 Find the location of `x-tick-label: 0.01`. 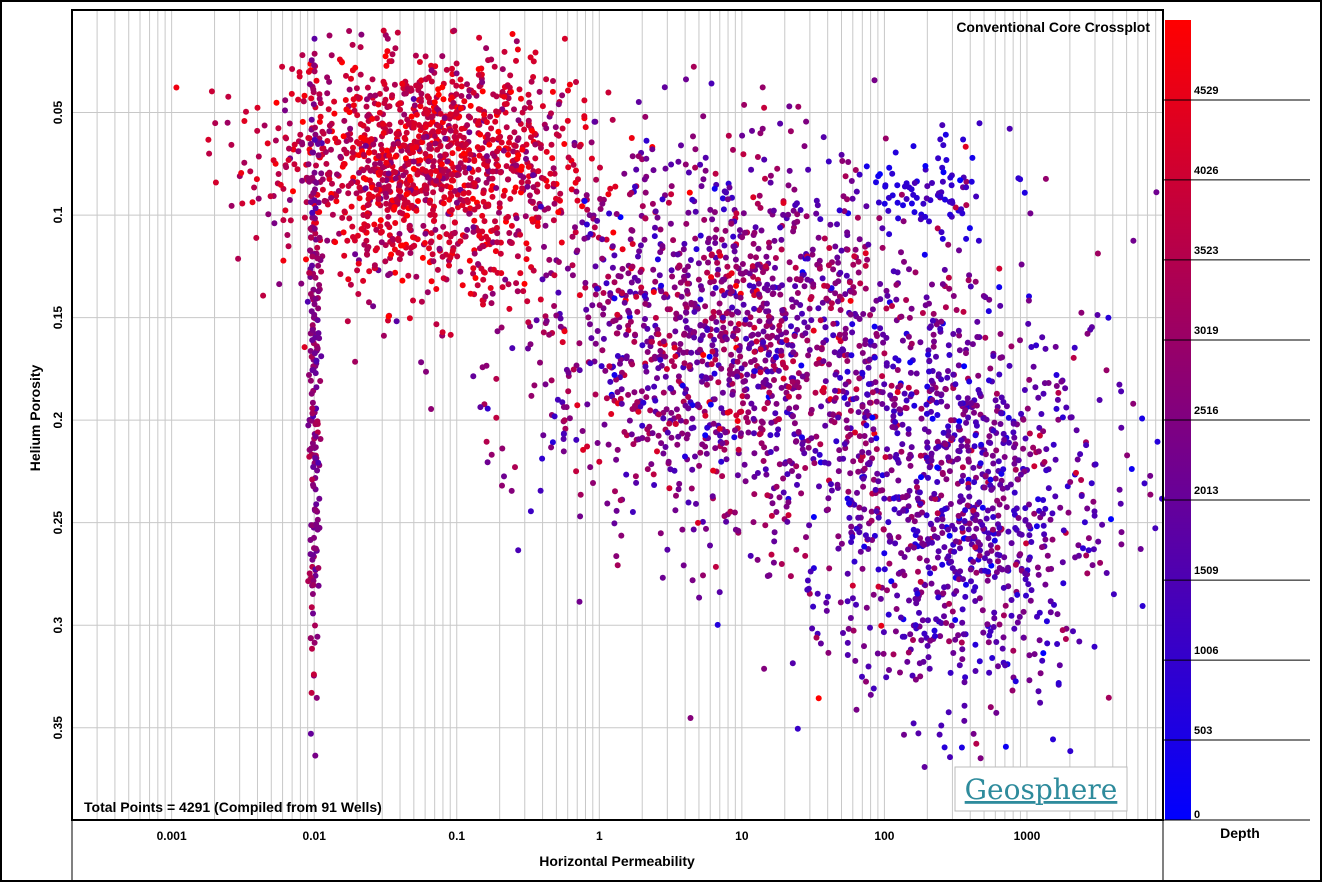

x-tick-label: 0.01 is located at coordinates (315, 836).